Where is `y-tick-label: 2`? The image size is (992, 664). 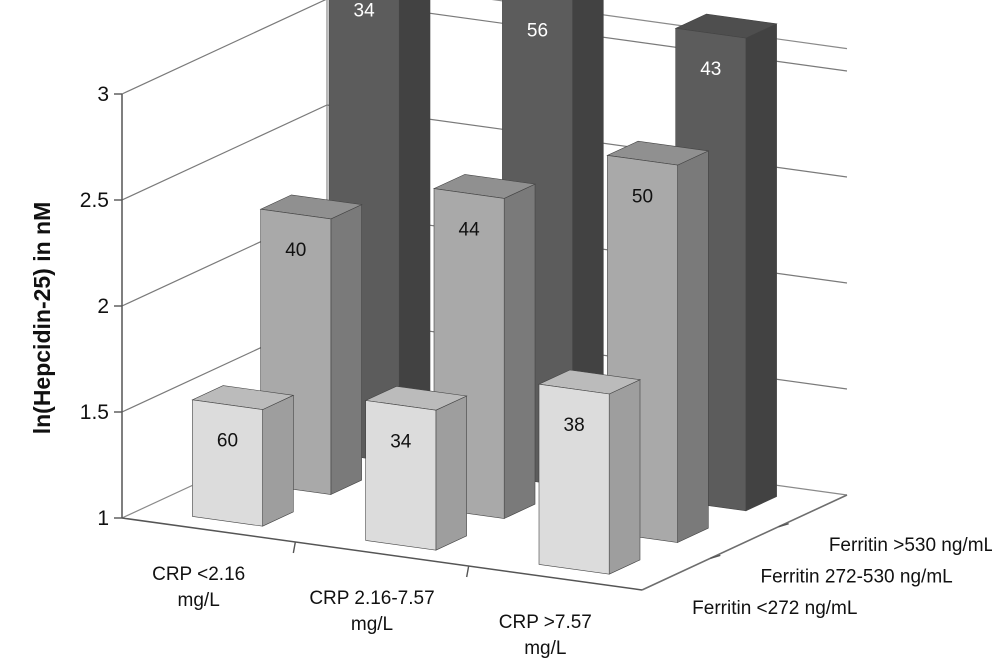
y-tick-label: 2 is located at coordinates (103, 306).